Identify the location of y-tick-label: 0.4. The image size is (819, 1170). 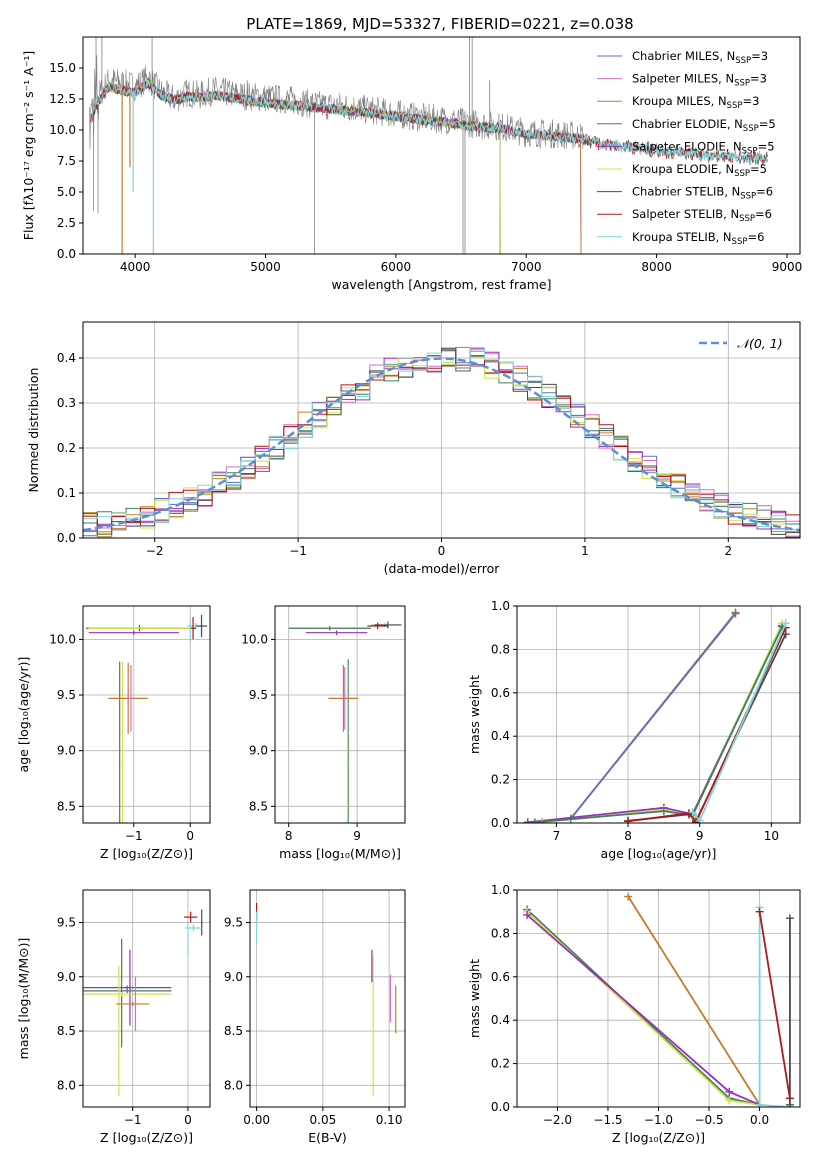
(500, 1020).